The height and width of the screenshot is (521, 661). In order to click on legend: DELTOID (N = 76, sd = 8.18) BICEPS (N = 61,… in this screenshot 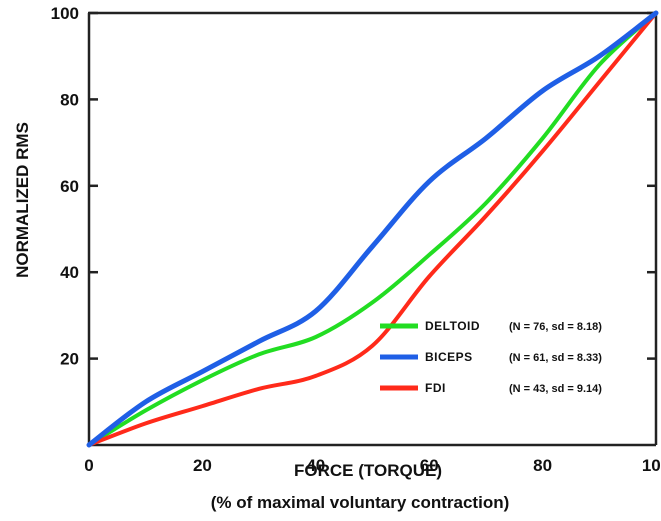, I will do `click(491, 357)`.